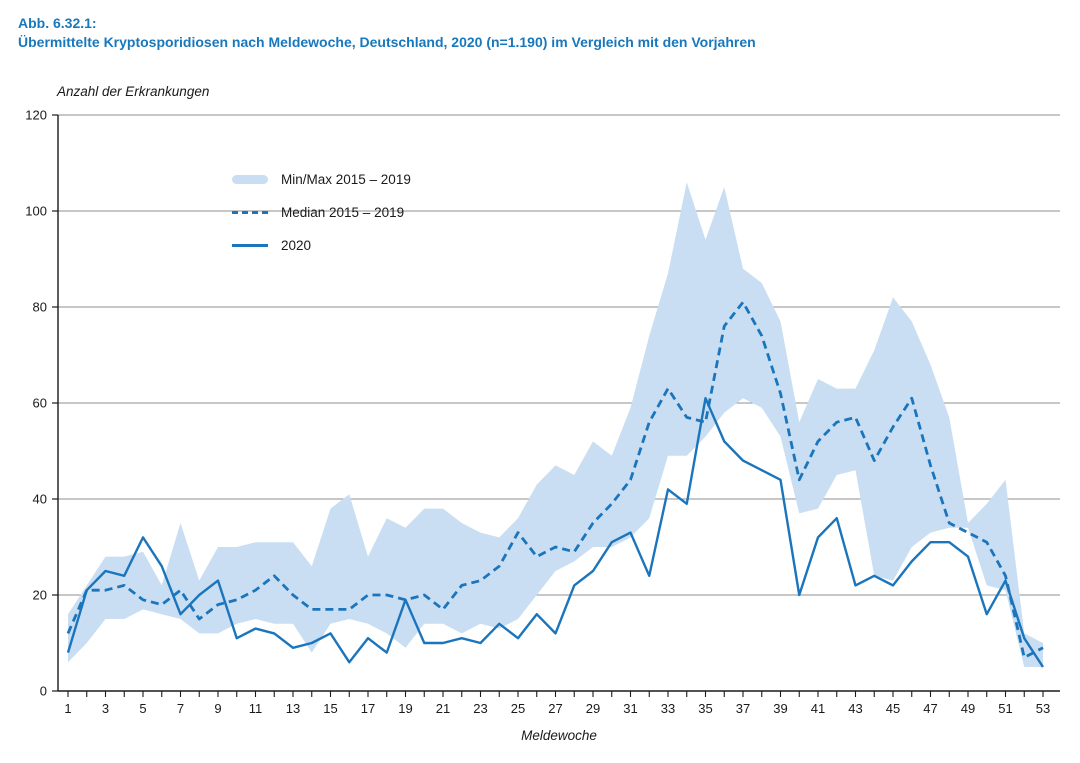 The height and width of the screenshot is (763, 1080). Describe the element at coordinates (57, 23) in the screenshot. I see `figure-number: Abb. 6.32.1:` at that location.